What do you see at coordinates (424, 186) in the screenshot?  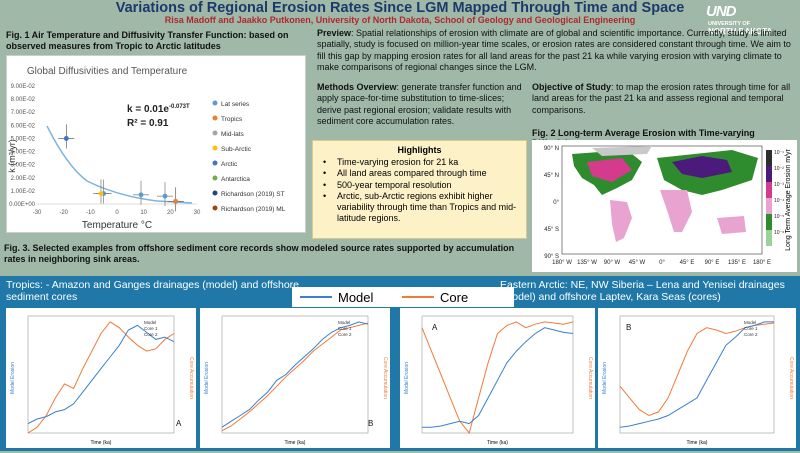 I see `highlight-item: 500-year temporal resolution` at bounding box center [424, 186].